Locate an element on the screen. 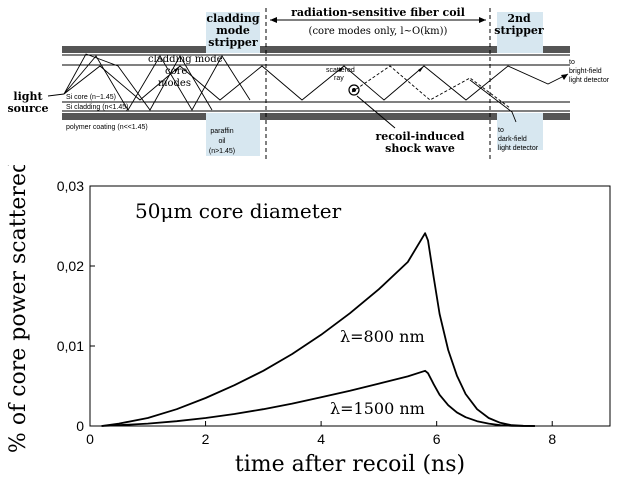 The image size is (634, 479). scattered-ray-label-1: scattered is located at coordinates (340, 70).